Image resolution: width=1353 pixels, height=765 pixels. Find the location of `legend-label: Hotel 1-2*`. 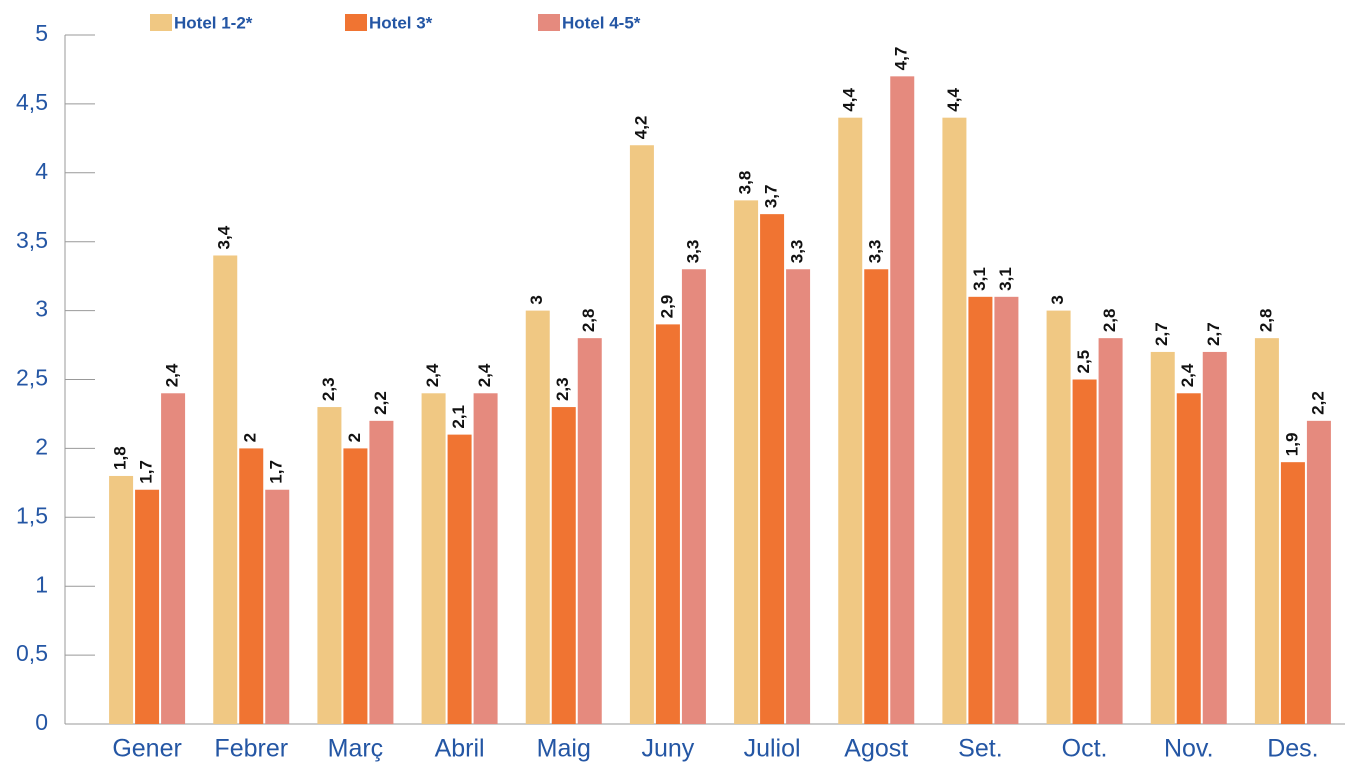

legend-label: Hotel 1-2* is located at coordinates (213, 22).